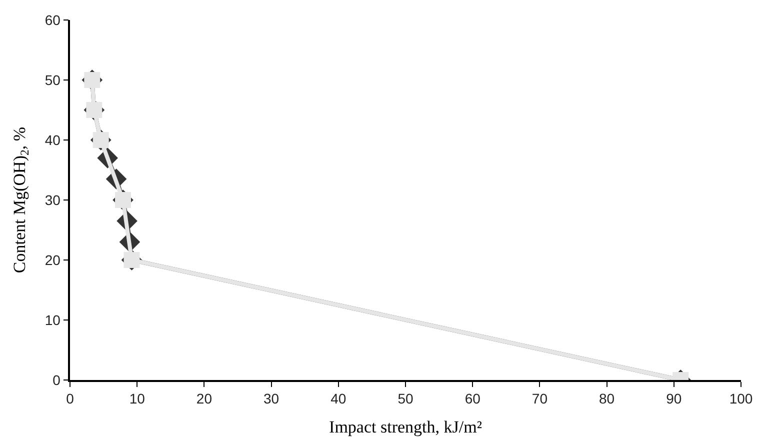 This screenshot has width=766, height=445. Describe the element at coordinates (204, 398) in the screenshot. I see `x-tick-label: 20` at that location.